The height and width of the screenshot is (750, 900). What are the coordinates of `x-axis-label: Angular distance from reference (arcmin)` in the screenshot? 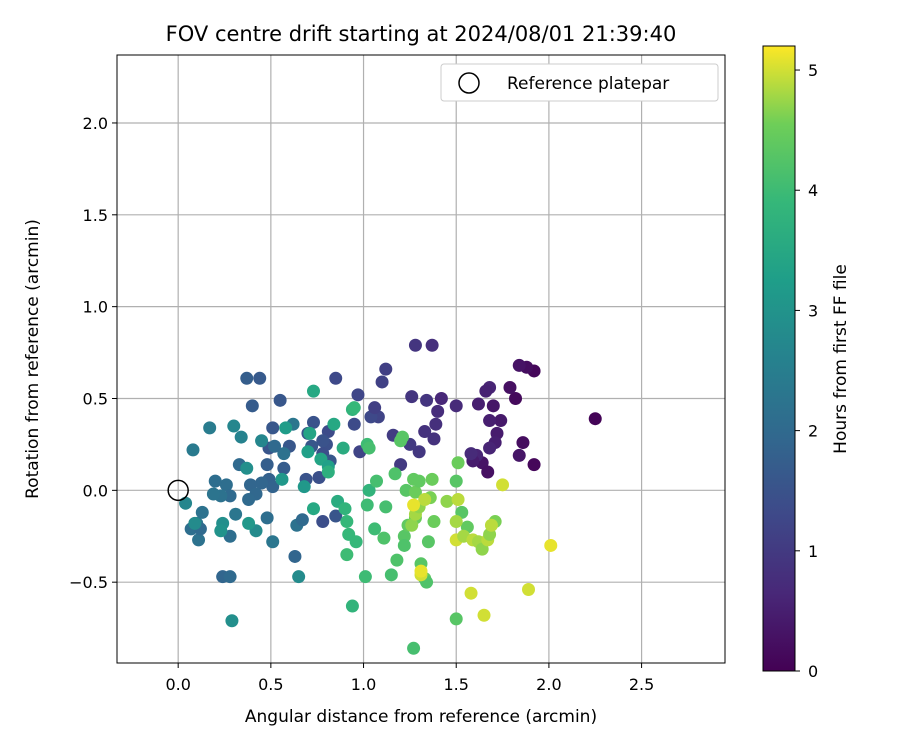 It's located at (421, 717).